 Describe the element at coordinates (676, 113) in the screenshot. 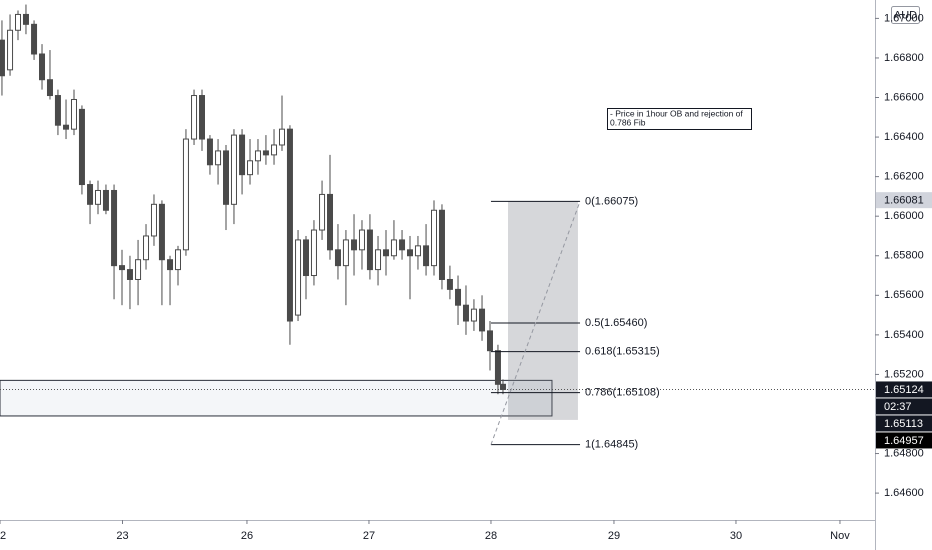

I see `annotation-text: - Price in 1hour OB and rejection of` at that location.